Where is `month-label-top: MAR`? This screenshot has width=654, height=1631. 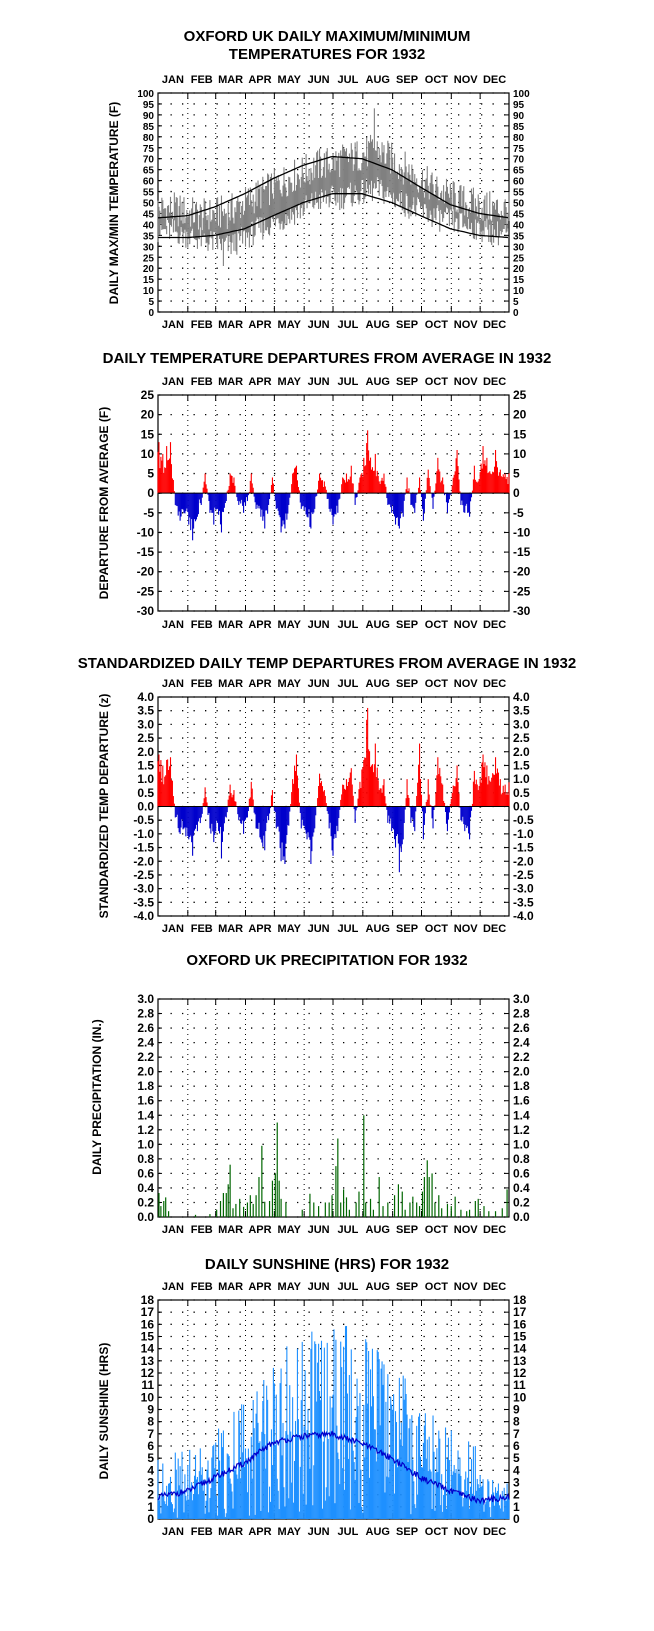 month-label-top: MAR is located at coordinates (230, 382).